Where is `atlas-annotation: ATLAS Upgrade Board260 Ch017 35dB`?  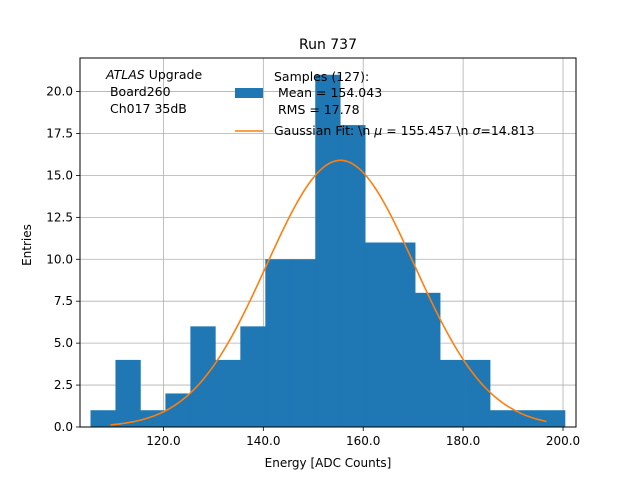 atlas-annotation: ATLAS Upgrade Board260 Ch017 35dB is located at coordinates (153, 91).